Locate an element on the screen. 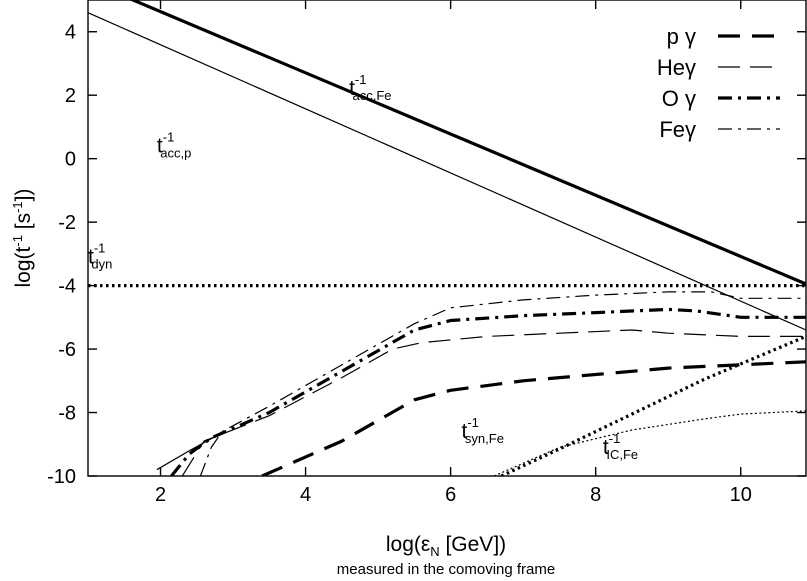  legend-label: O γ is located at coordinates (679, 98).